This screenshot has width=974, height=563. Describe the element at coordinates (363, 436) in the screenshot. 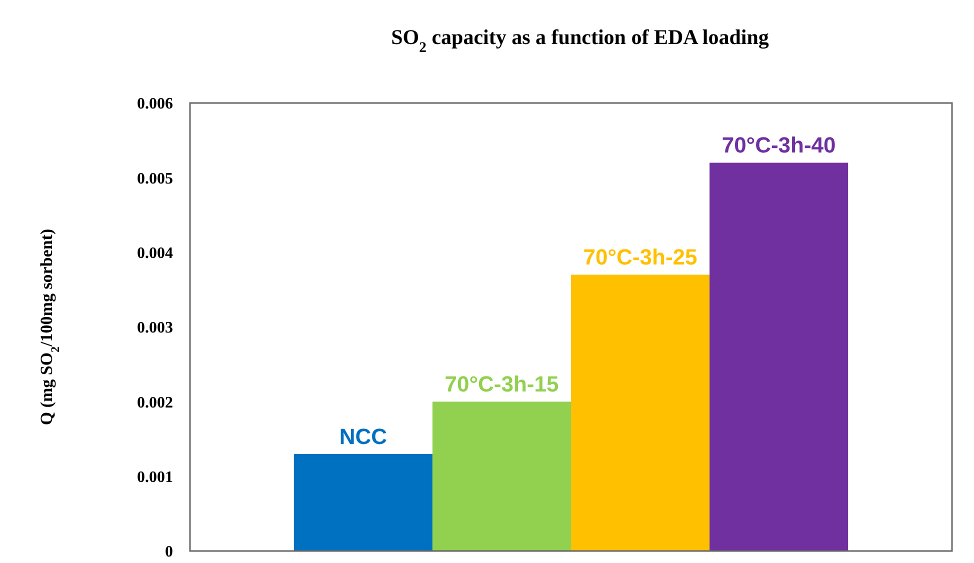

I see `x-tick-label: NCC` at that location.